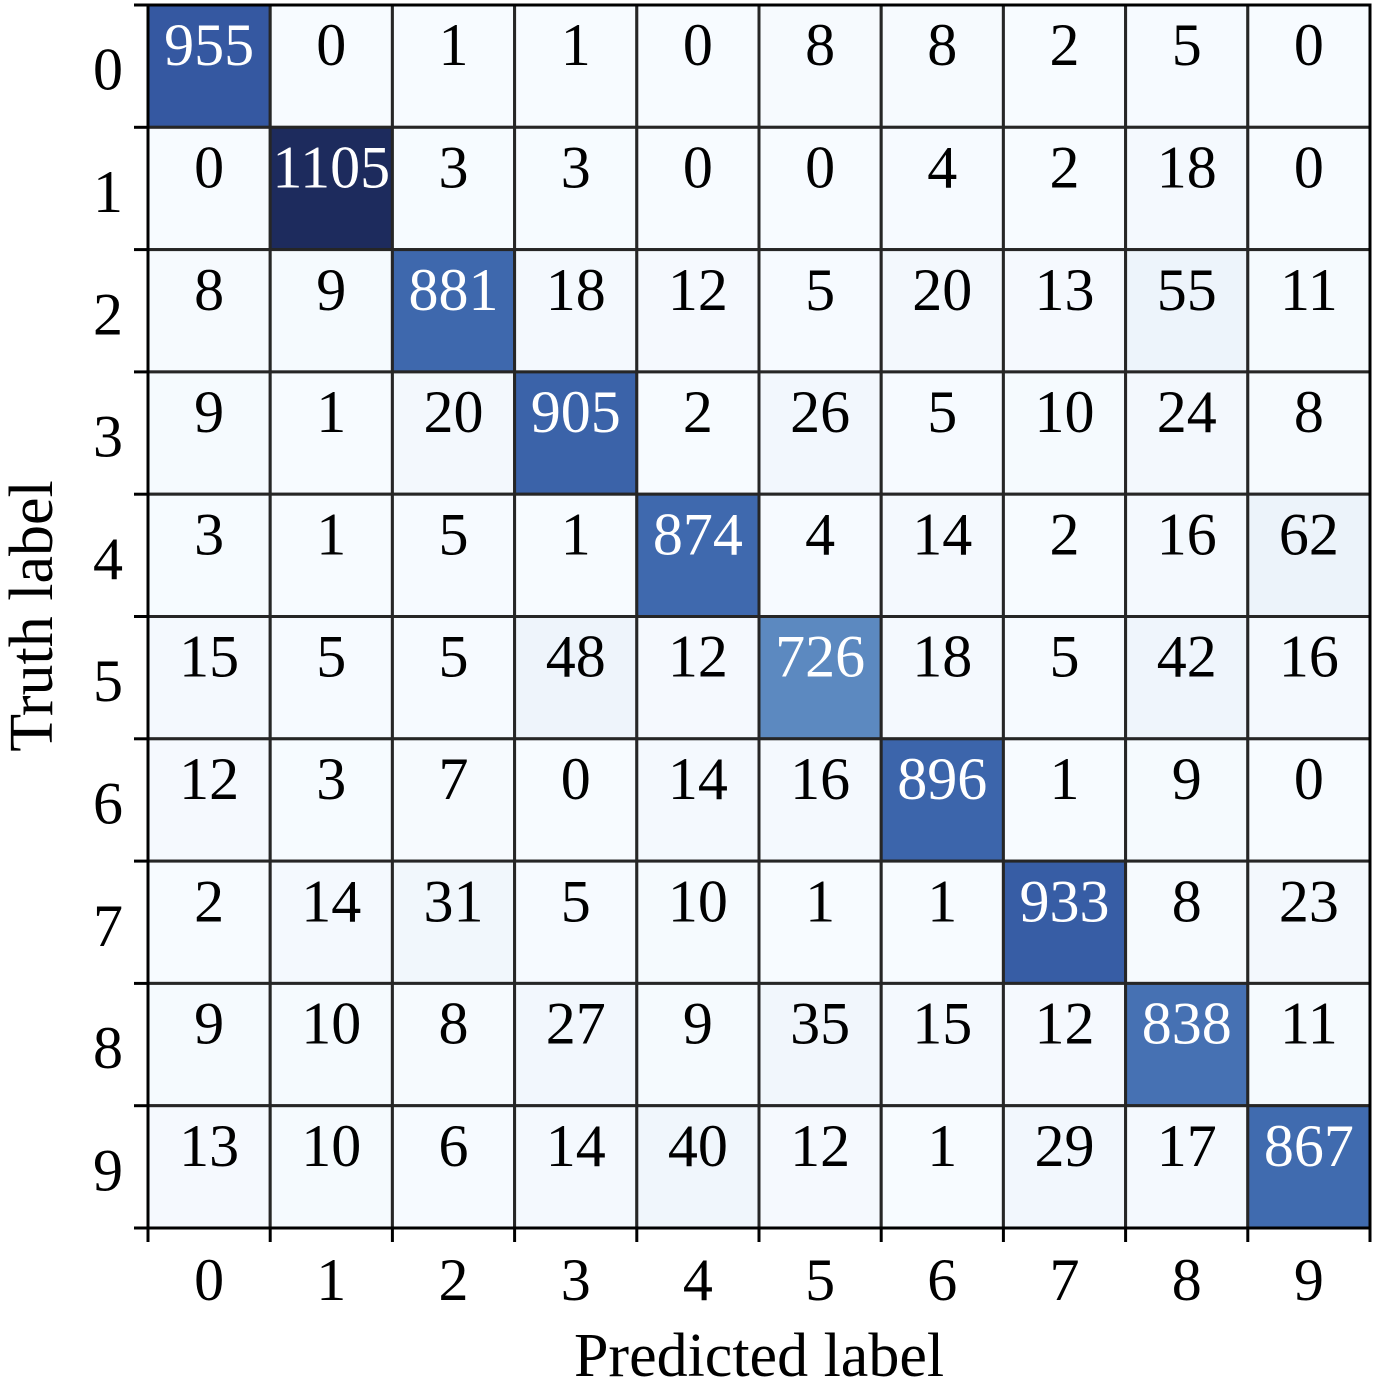 Image resolution: width=1380 pixels, height=1395 pixels. Describe the element at coordinates (1065, 1146) in the screenshot. I see `cell-value-label: 29` at that location.